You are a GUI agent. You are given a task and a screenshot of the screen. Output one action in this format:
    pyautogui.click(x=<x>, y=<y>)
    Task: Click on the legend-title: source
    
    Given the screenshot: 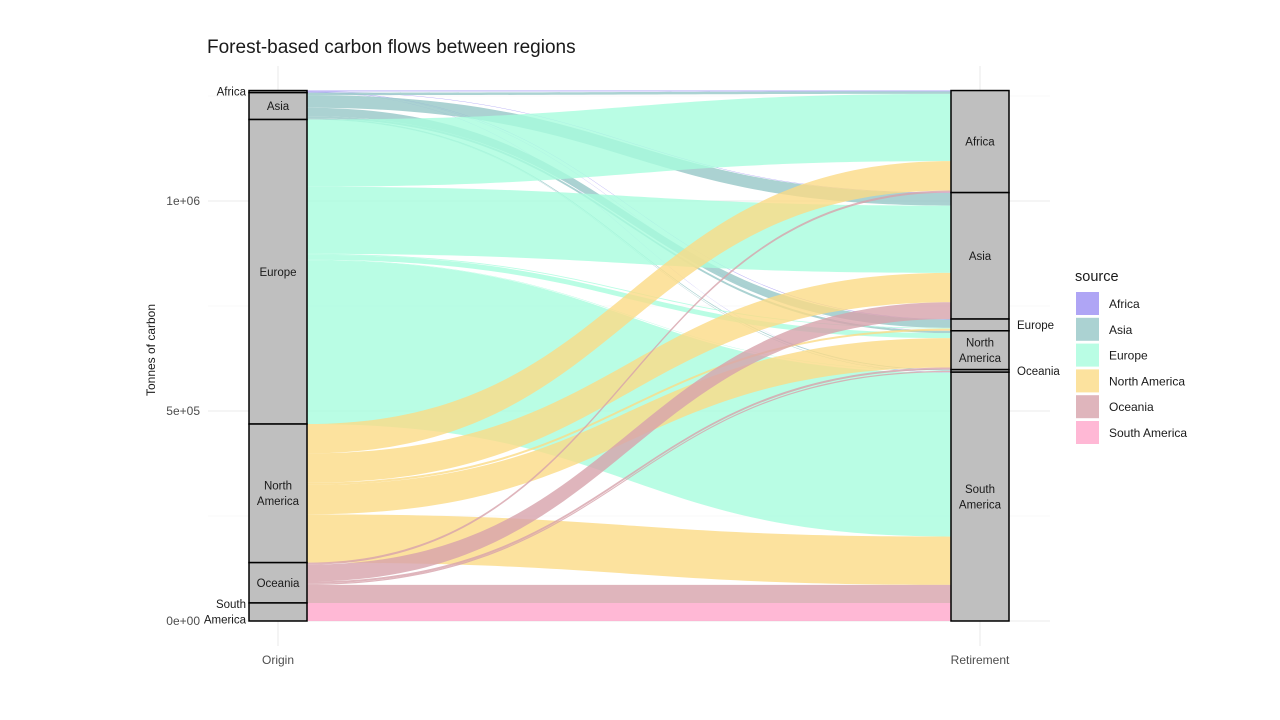 What is the action you would take?
    pyautogui.click(x=1097, y=277)
    